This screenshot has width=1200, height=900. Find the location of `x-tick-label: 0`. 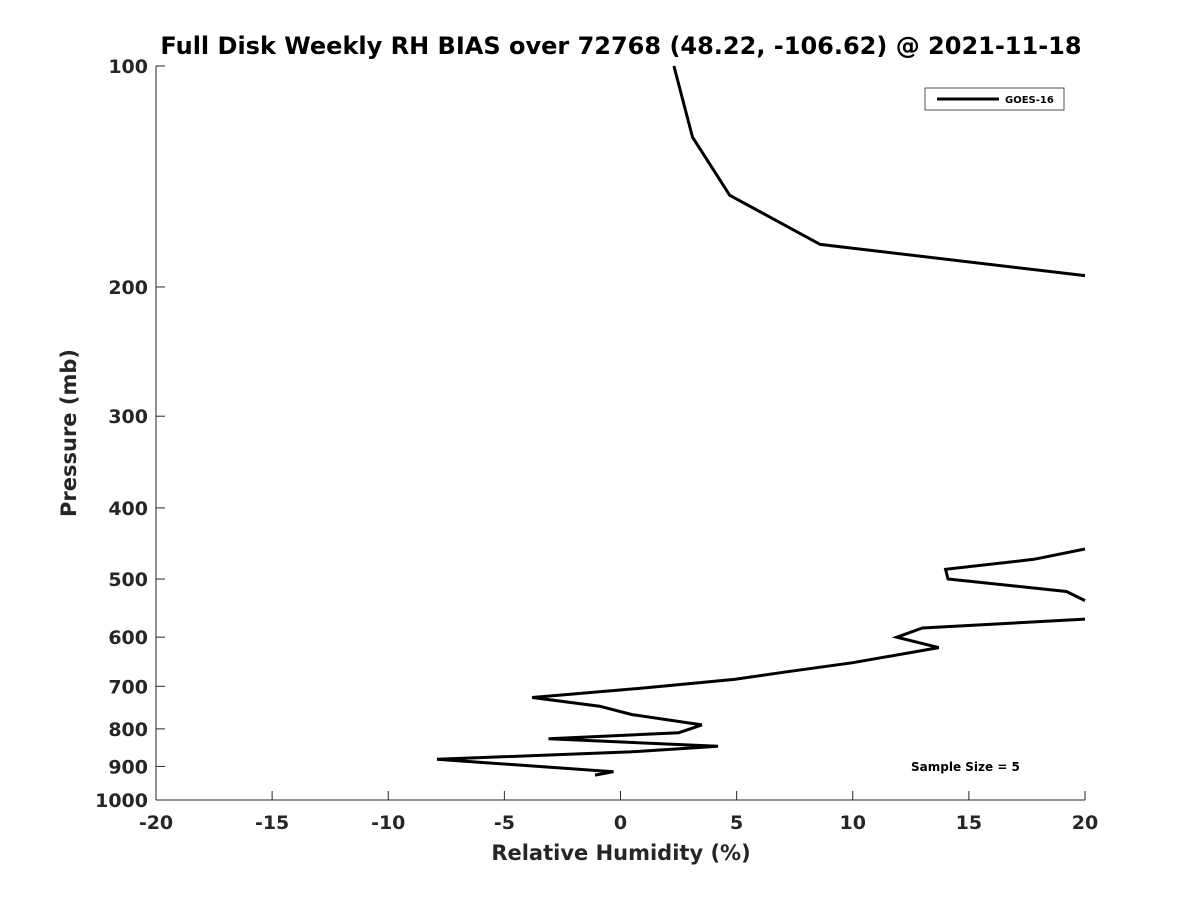

x-tick-label: 0 is located at coordinates (620, 823).